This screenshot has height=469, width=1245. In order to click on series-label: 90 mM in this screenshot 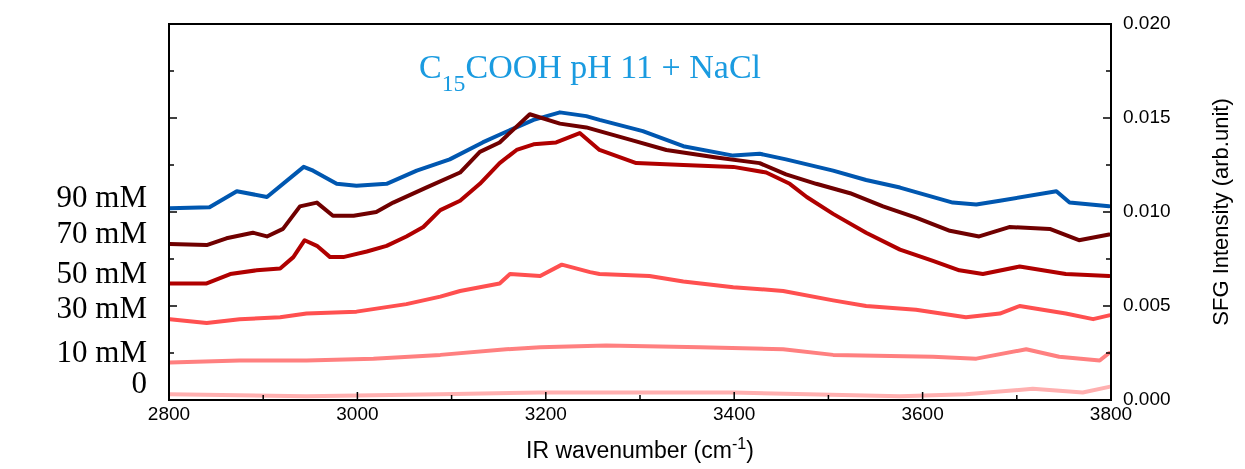, I will do `click(101, 197)`.